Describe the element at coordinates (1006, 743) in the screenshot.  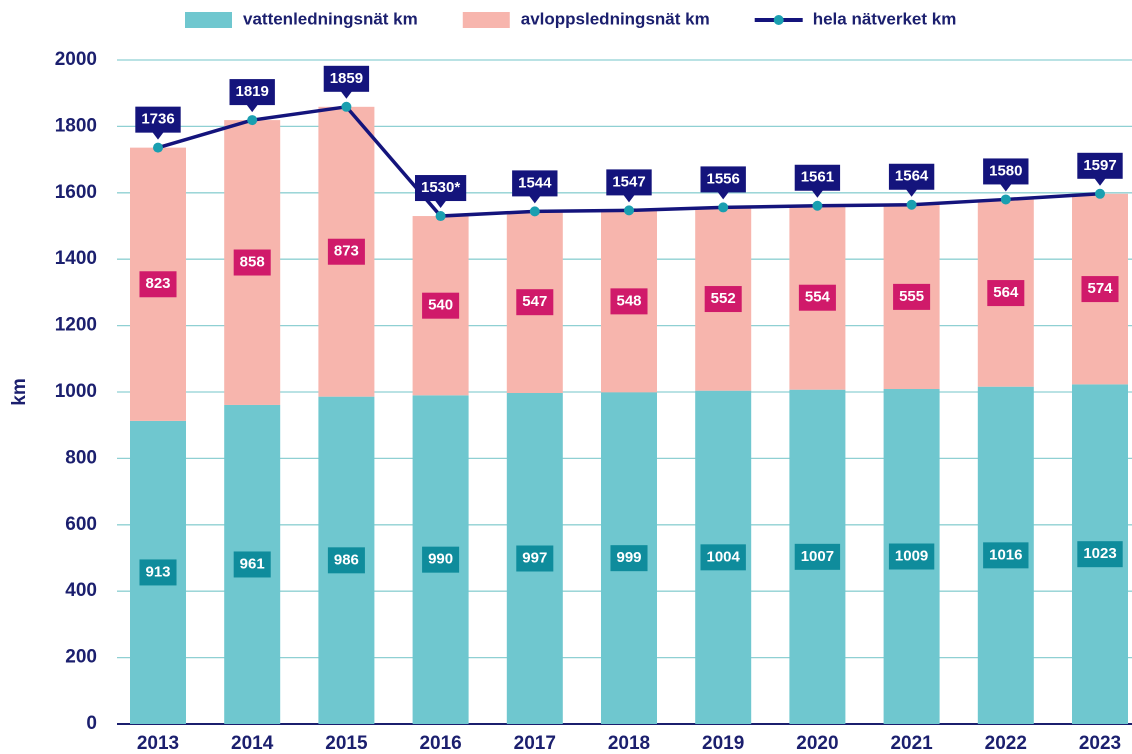
I see `x-tick-label: 2022` at that location.